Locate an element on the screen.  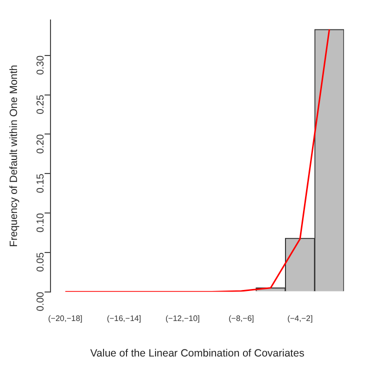
y-tick-label: 0.05 is located at coordinates (40, 262).